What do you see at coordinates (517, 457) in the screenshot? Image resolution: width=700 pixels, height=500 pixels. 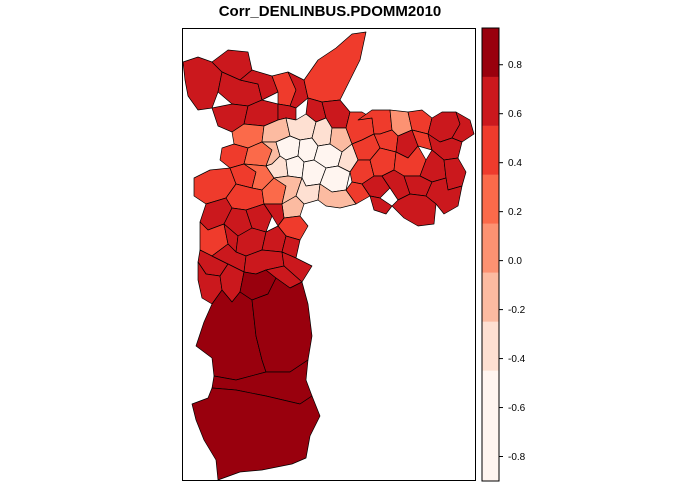 I see `legend-tick-label: -0.8` at bounding box center [517, 457].